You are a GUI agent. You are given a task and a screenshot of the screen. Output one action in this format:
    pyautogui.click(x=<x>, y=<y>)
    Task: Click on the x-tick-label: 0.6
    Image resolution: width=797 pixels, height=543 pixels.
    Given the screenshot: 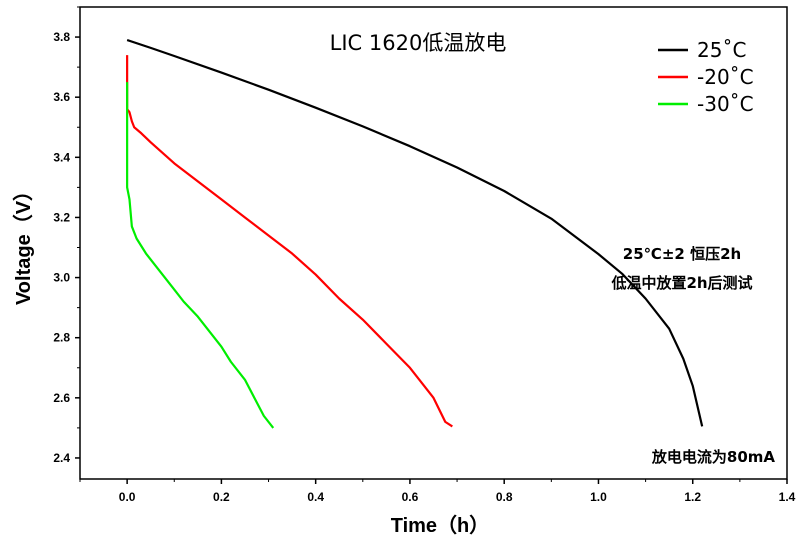 What is the action you would take?
    pyautogui.click(x=410, y=497)
    